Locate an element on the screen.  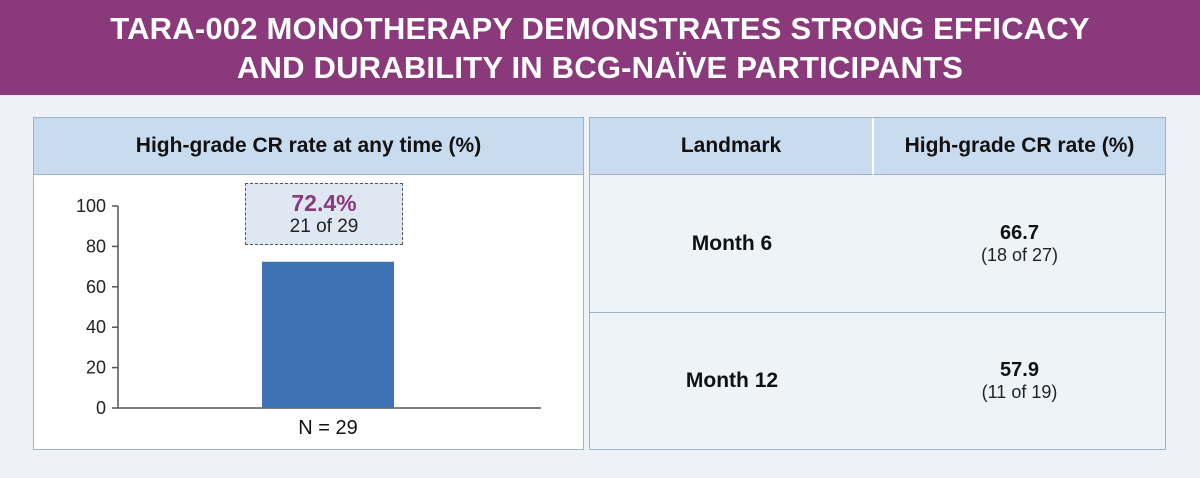
bar-callout: 72.4% 21 of 29 is located at coordinates (324, 214).